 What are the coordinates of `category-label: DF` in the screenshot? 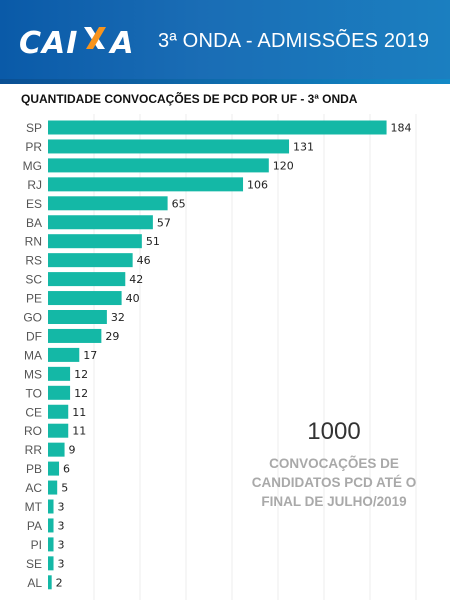 It's located at (34, 336).